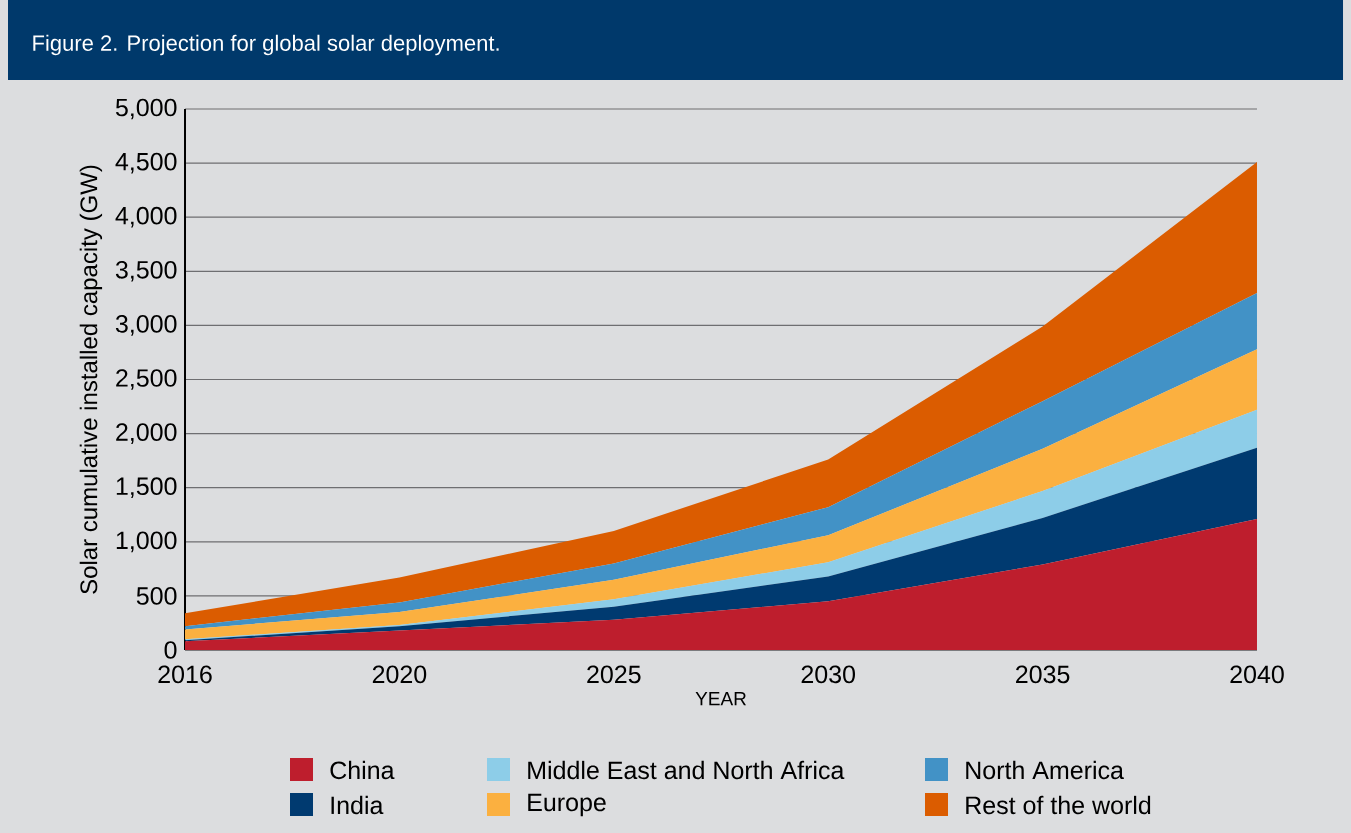 Image resolution: width=1351 pixels, height=833 pixels. Describe the element at coordinates (266, 45) in the screenshot. I see `chart-title: Figure 2. Projection for global solar deployment.` at that location.